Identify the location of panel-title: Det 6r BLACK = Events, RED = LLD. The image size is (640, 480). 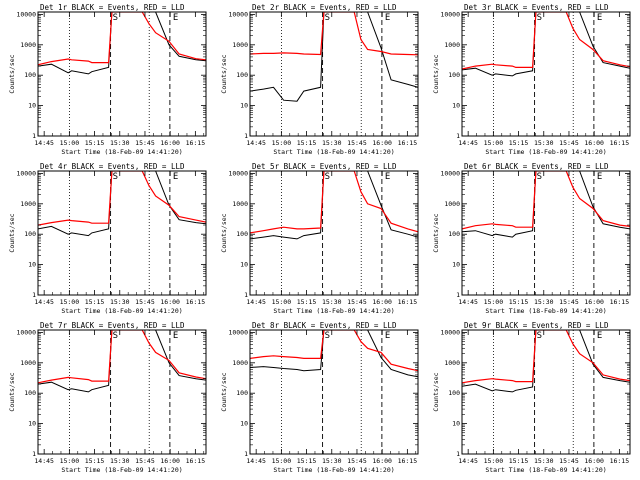
(536, 166).